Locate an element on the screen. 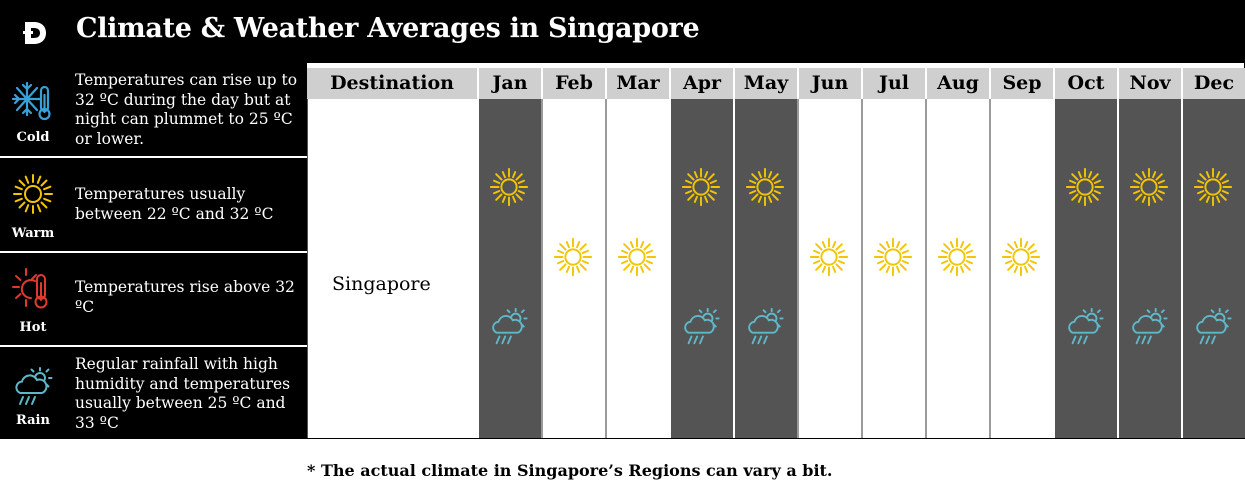 This screenshot has height=501, width=1245. destination-cell: Singapore is located at coordinates (392, 268).